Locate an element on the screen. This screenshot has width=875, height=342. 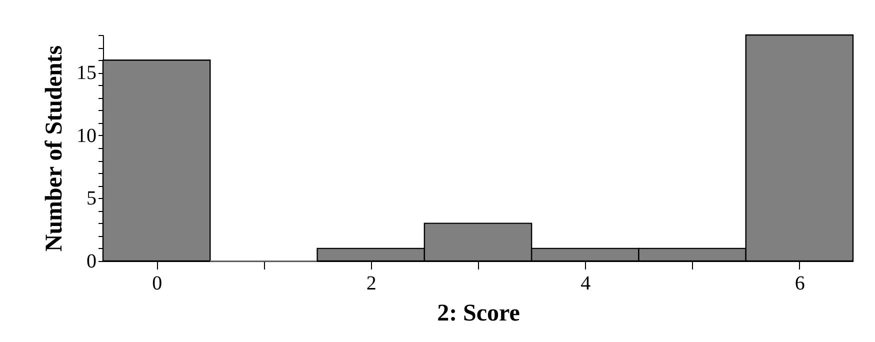
y-tick-label: 0 is located at coordinates (91, 261).